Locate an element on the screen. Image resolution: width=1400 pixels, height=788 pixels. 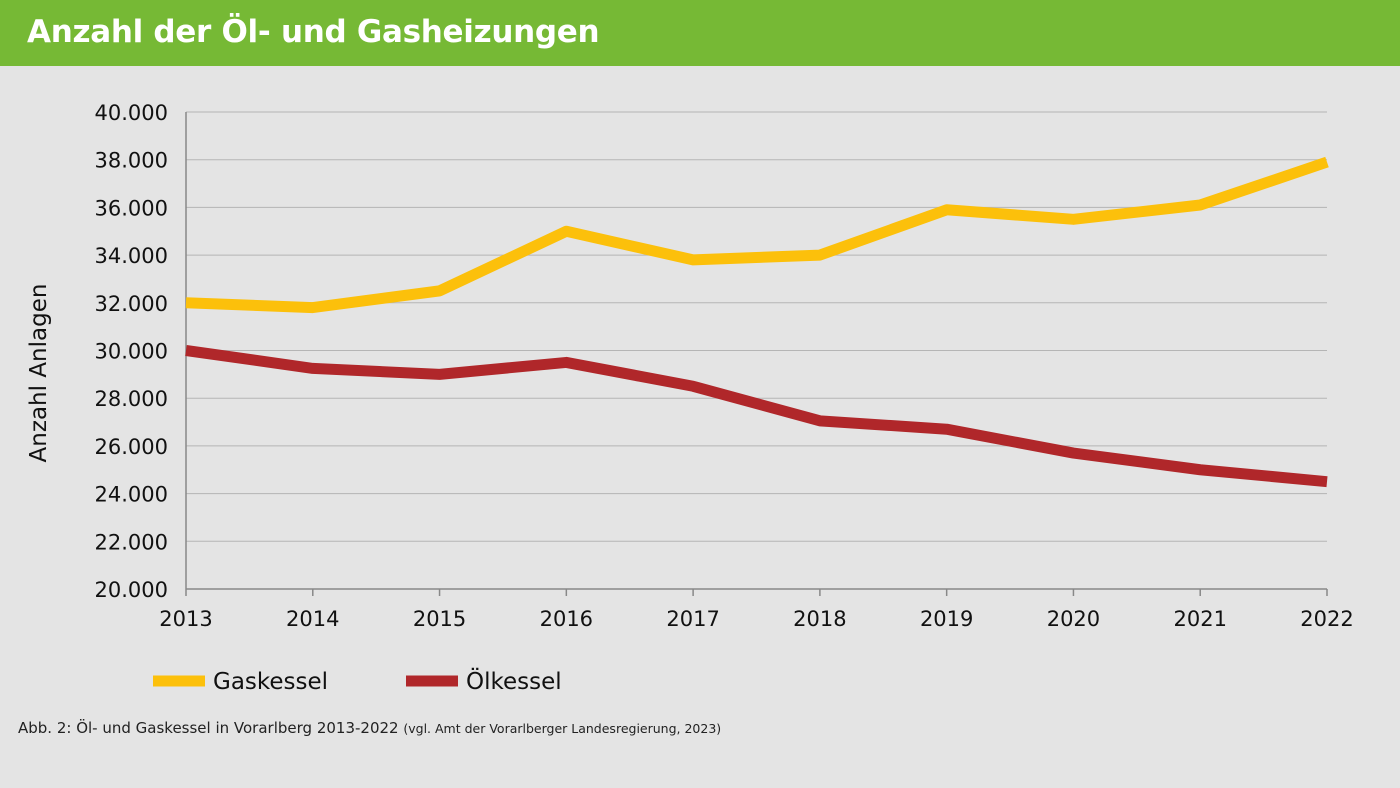
y-tick-label: 30.000 is located at coordinates (131, 352).